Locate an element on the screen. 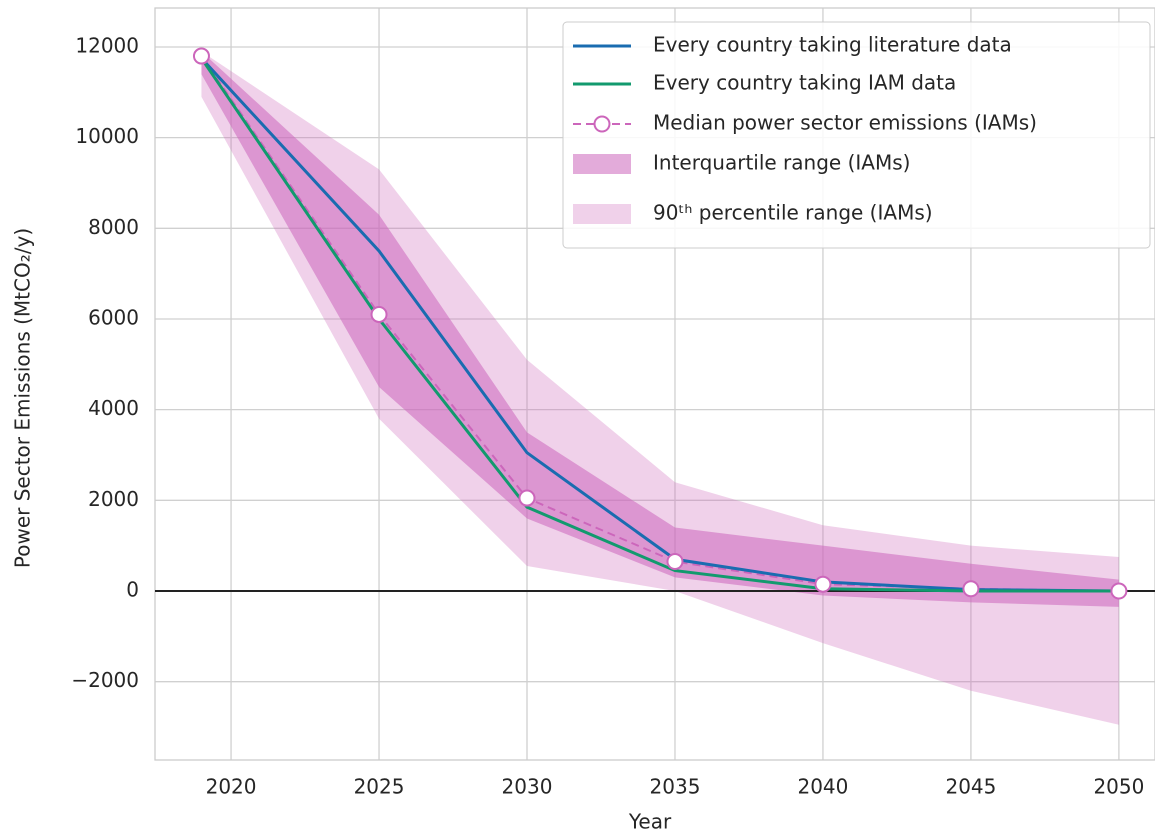  y-tick-label: −2000 is located at coordinates (105, 680).